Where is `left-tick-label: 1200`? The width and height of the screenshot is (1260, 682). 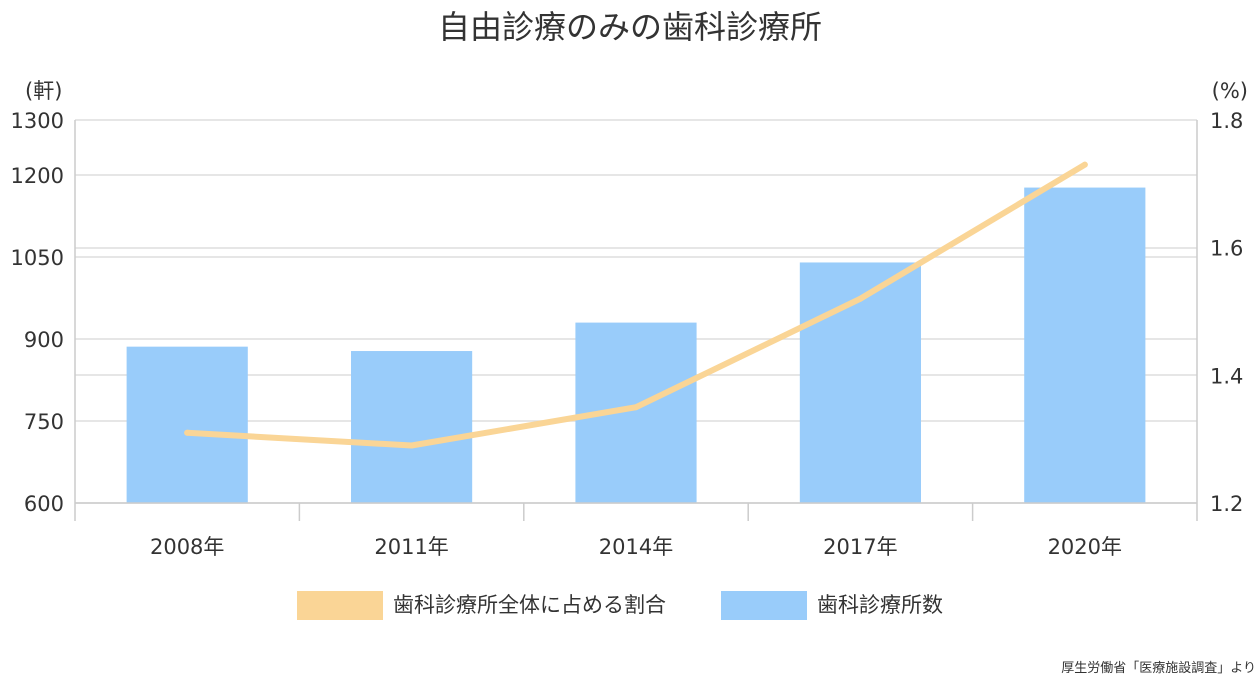 left-tick-label: 1200 is located at coordinates (37, 176).